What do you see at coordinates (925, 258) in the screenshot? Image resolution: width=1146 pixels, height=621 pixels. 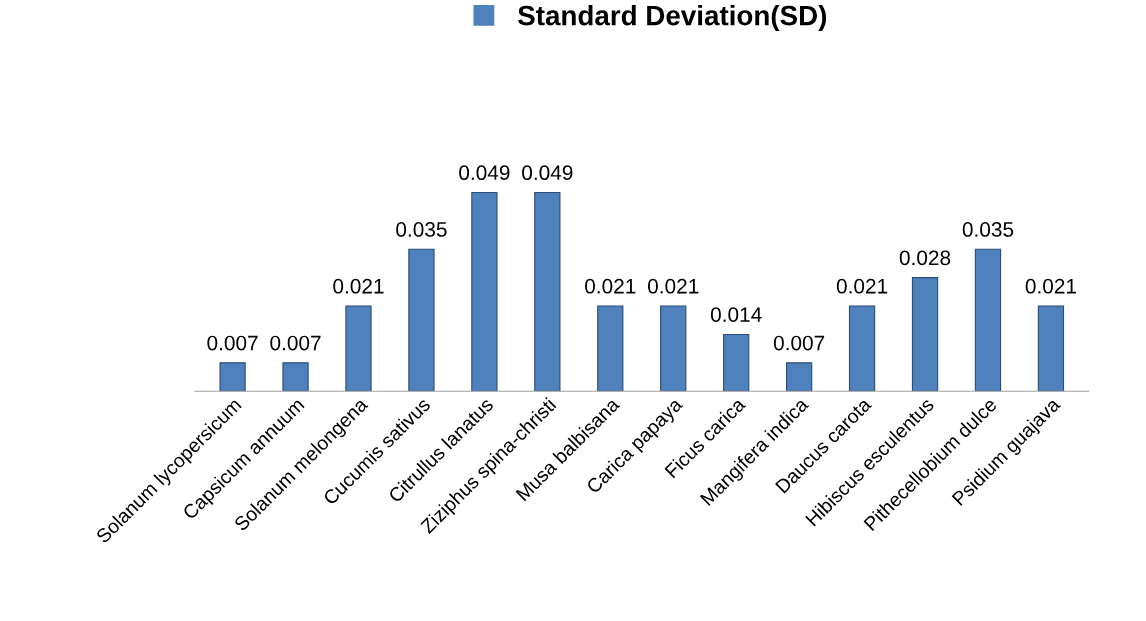 I see `data-label: 0.028` at bounding box center [925, 258].